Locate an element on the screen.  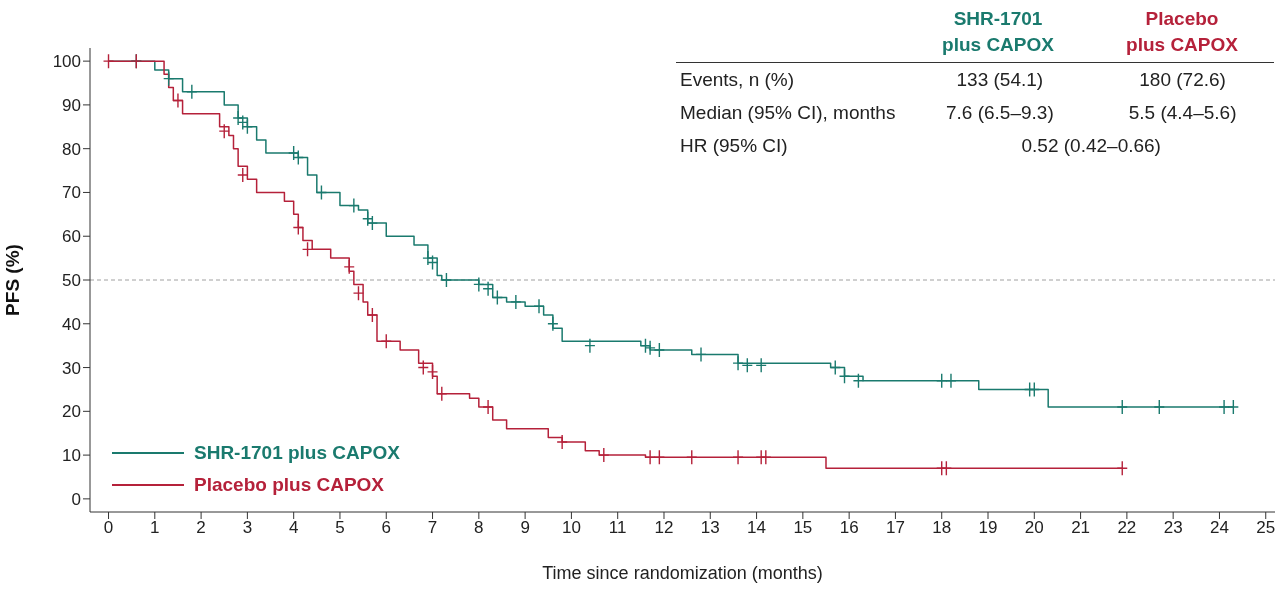
annotation: HR (95% CI) is located at coordinates (734, 145).